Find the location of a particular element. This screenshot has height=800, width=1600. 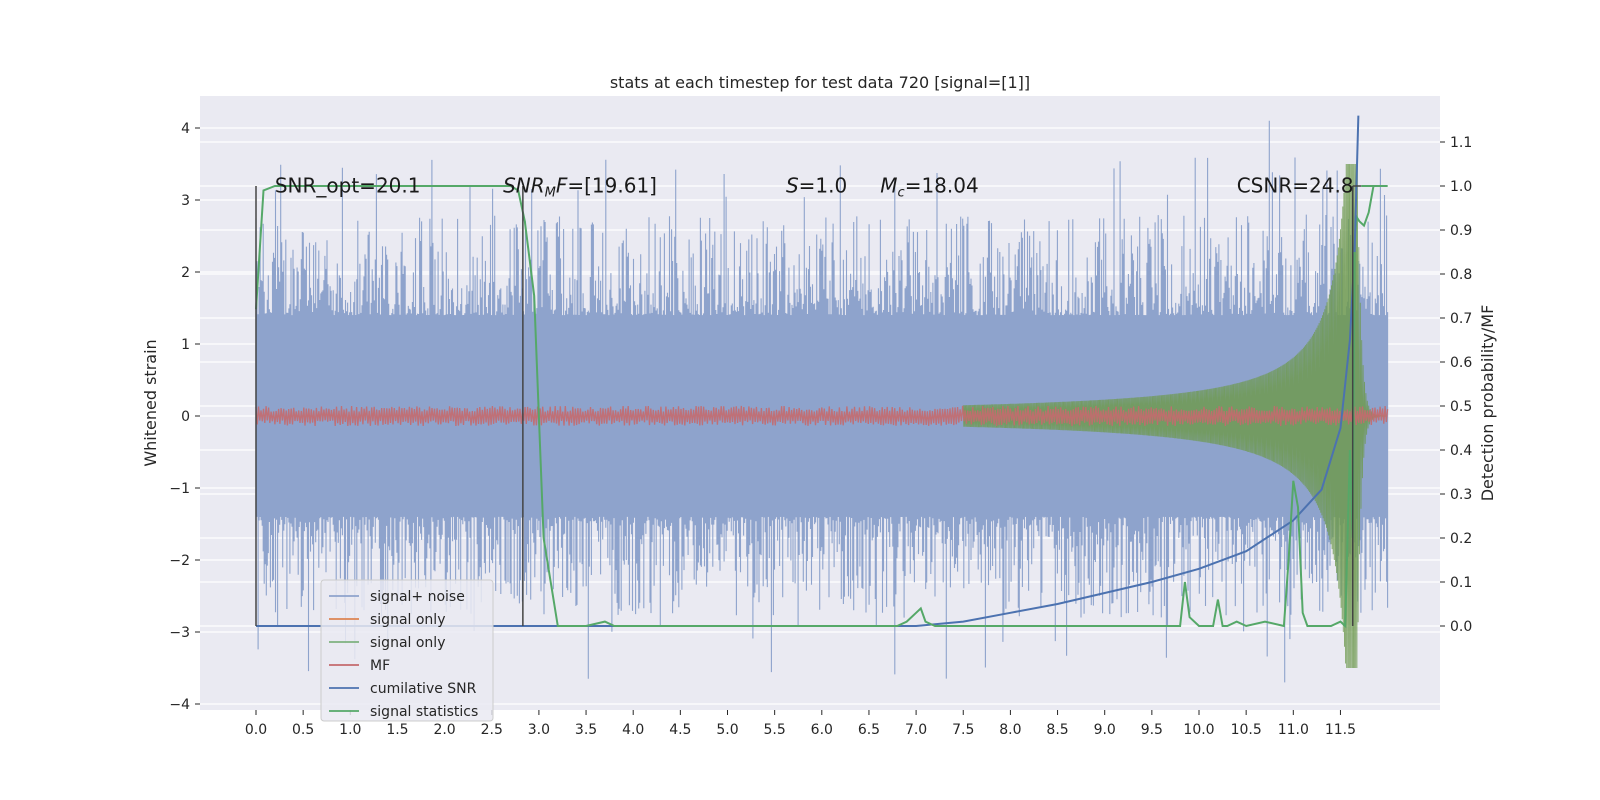

y-tick-label-right: 0.8 is located at coordinates (1461, 275).